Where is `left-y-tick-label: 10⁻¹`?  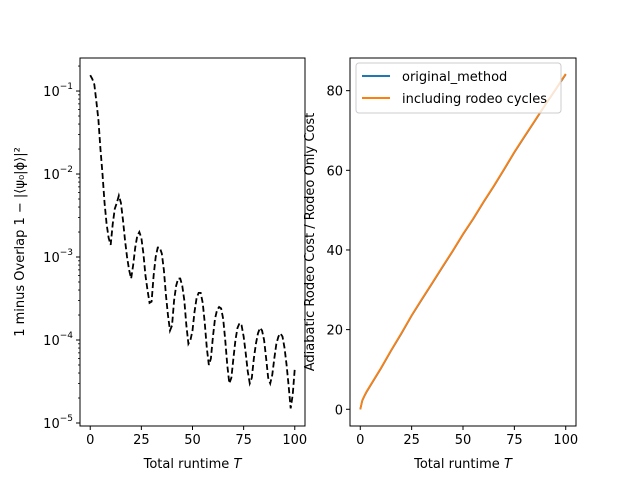
left-y-tick-label: 10⁻¹ is located at coordinates (58, 91).